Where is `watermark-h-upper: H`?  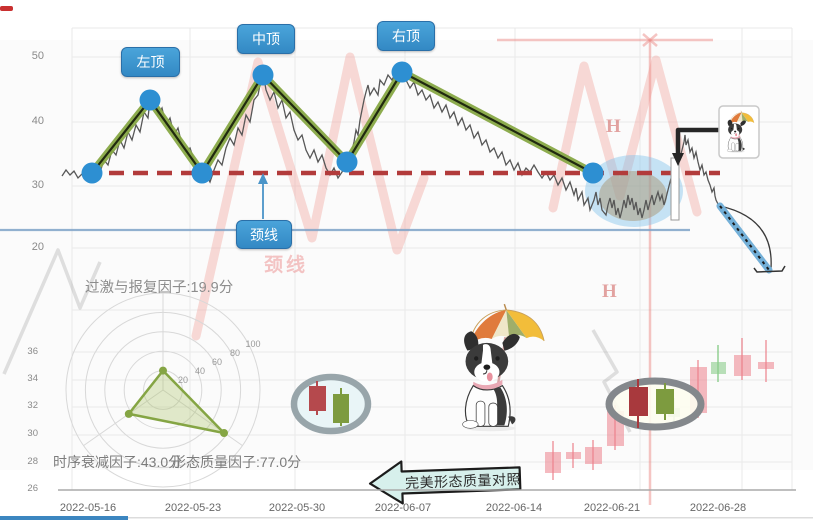 watermark-h-upper: H is located at coordinates (613, 126).